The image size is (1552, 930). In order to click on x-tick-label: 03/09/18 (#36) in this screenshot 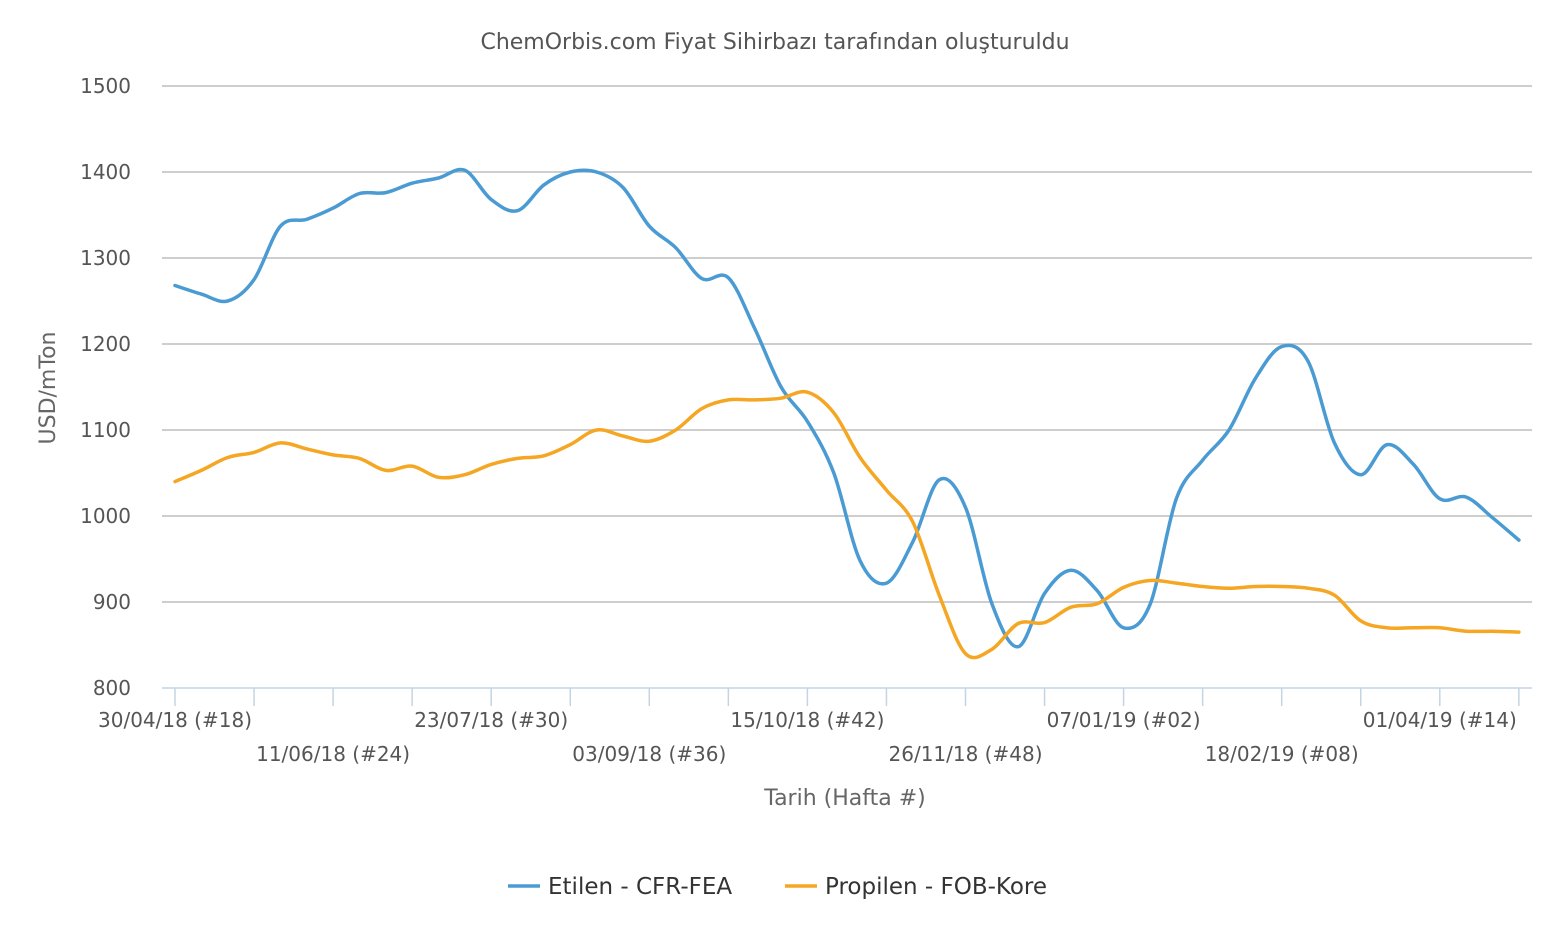, I will do `click(649, 754)`.